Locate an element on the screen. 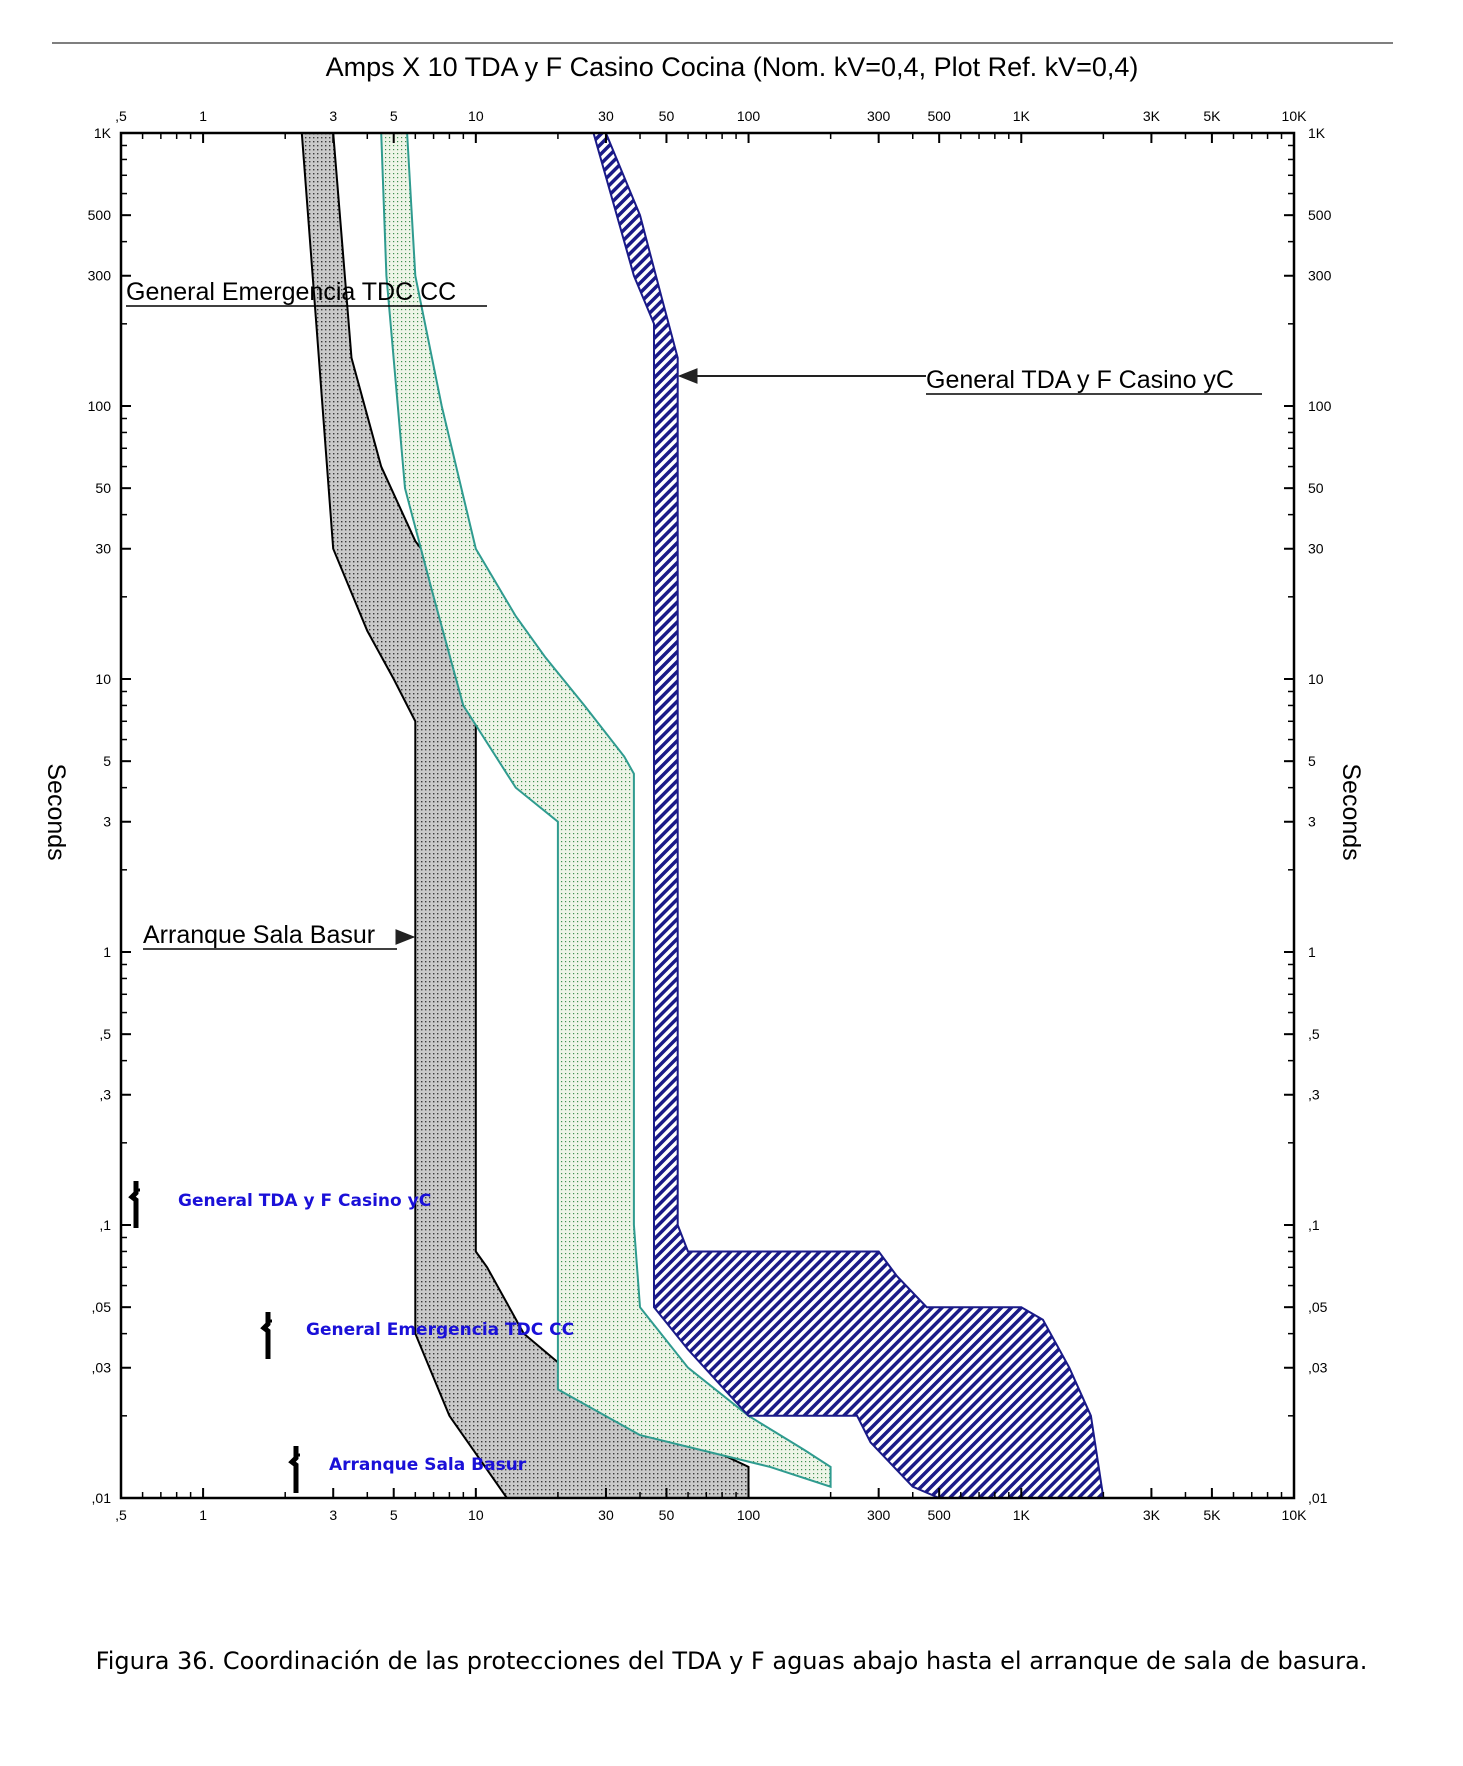 The image size is (1463, 1766). legend-entry-arranque: Arranque Sala Basur is located at coordinates (428, 1465).